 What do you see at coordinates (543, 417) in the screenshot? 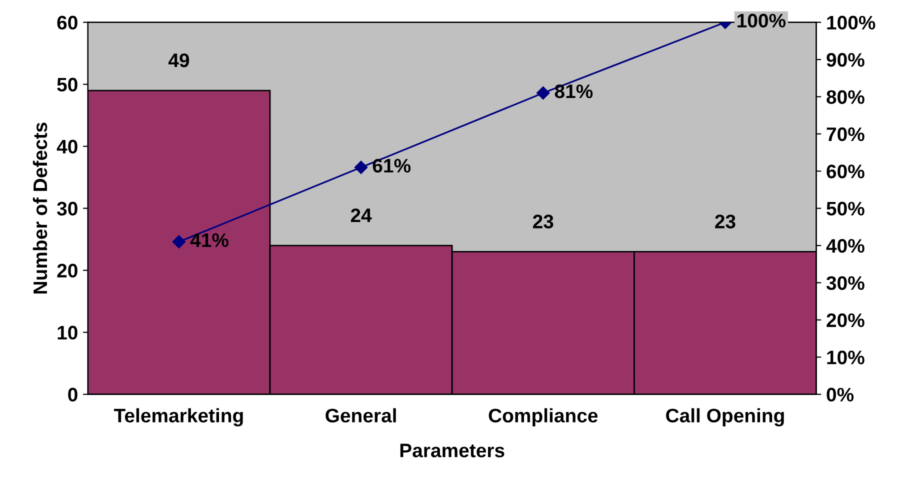
I see `x-tick-label: Compliance` at bounding box center [543, 417].